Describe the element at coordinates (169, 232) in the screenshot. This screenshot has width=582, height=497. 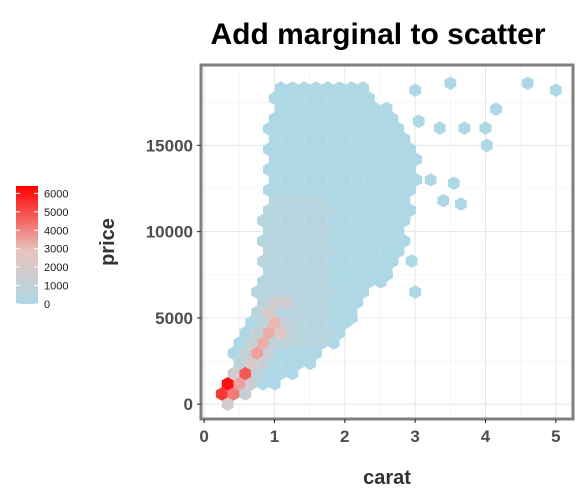
I see `y-tick-label: 10000` at that location.